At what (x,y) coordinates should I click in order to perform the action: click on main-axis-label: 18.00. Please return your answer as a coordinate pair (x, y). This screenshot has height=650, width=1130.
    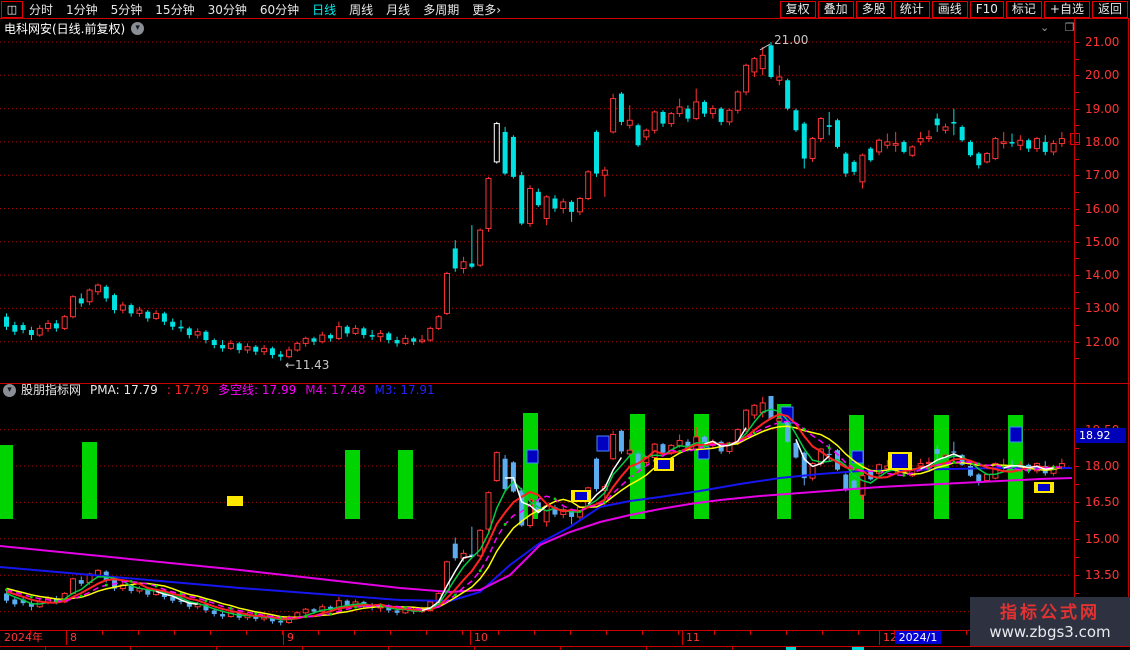
    Looking at the image, I should click on (1102, 141).